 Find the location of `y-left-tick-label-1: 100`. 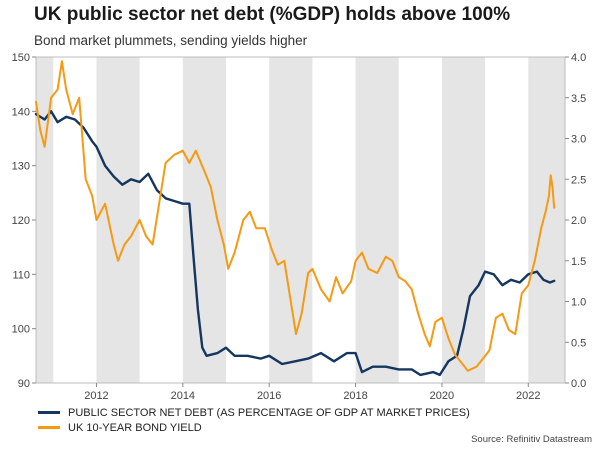

y-left-tick-label-1: 100 is located at coordinates (21, 330).